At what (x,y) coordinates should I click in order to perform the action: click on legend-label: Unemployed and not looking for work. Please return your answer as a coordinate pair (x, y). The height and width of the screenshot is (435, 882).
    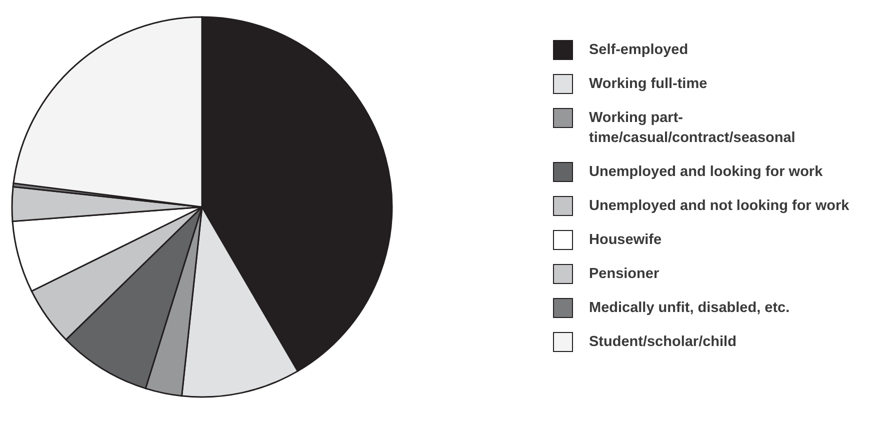
    Looking at the image, I should click on (719, 206).